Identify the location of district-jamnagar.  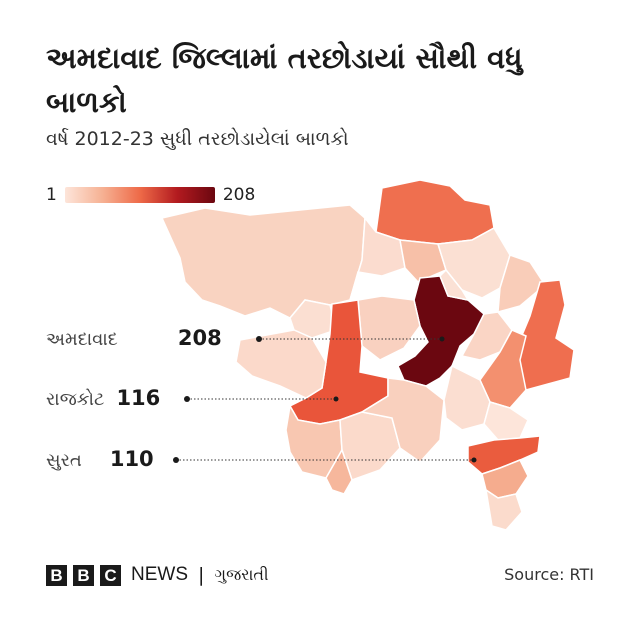
(281, 364).